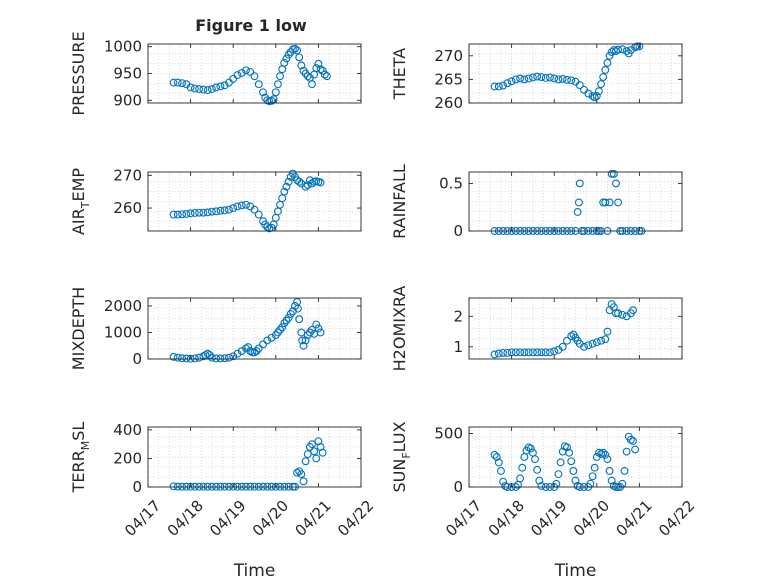 This screenshot has height=583, width=778. I want to click on y-tick-label: 500, so click(448, 433).